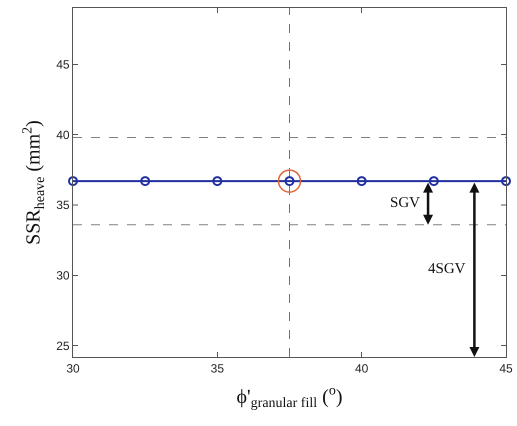 This screenshot has width=517, height=426. What do you see at coordinates (361, 368) in the screenshot?
I see `x-tick-label: 40` at bounding box center [361, 368].